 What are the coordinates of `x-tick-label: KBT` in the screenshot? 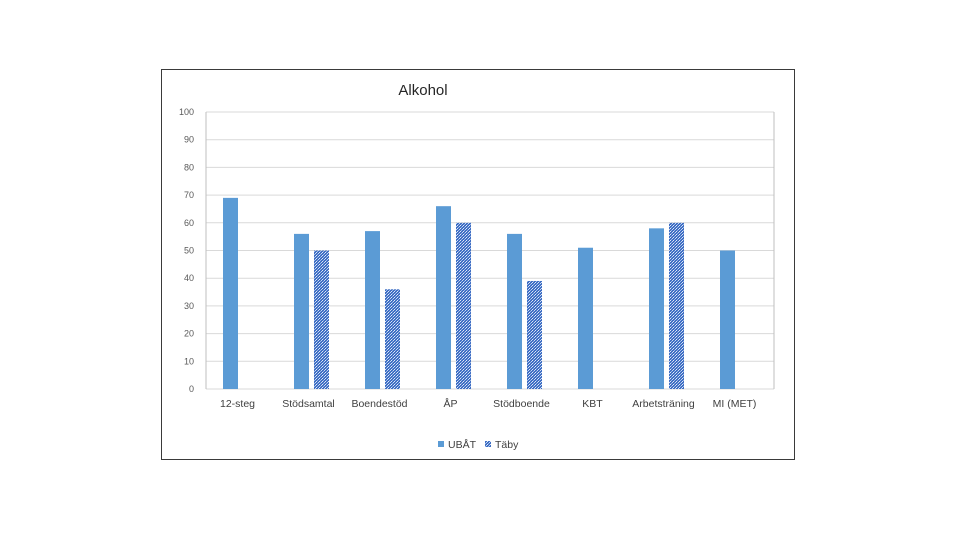 It's located at (592, 404).